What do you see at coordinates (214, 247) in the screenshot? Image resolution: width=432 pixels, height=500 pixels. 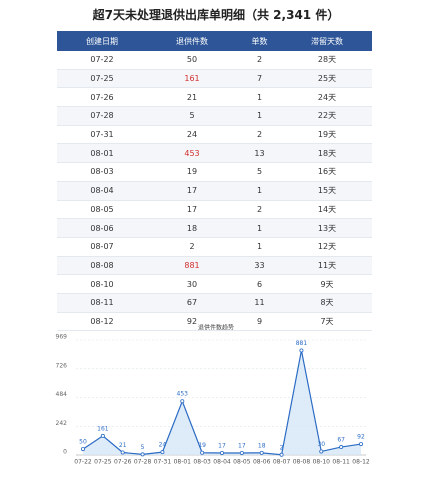 I see `table-row: 08-07 2 1 12天` at bounding box center [214, 247].